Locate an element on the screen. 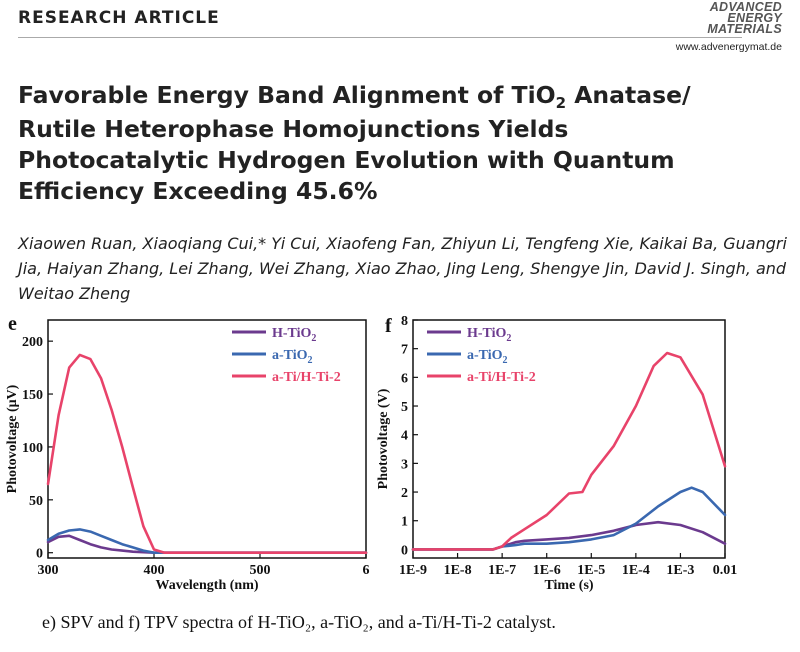  title-subscript: 2 is located at coordinates (561, 103).